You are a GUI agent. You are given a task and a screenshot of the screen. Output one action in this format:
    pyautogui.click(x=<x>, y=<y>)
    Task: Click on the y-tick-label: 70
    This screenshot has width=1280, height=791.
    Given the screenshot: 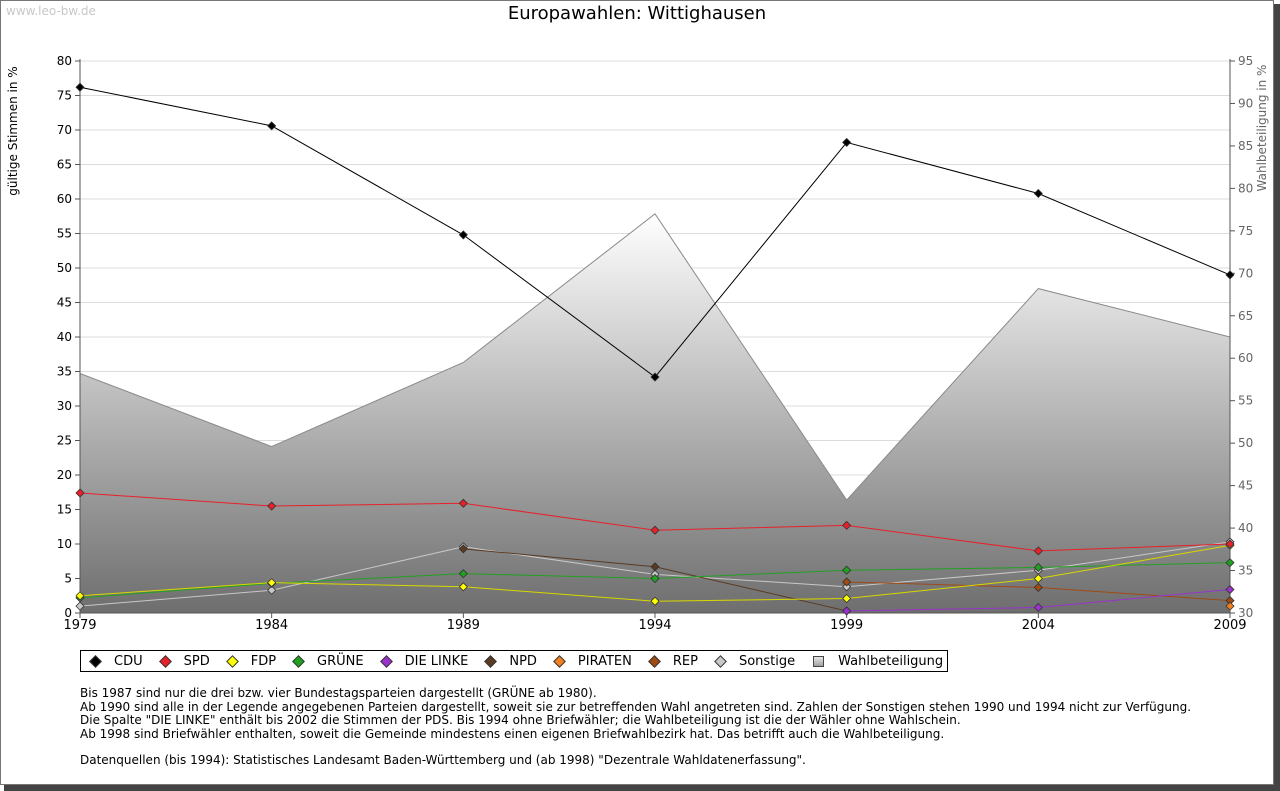 What is the action you would take?
    pyautogui.click(x=64, y=130)
    